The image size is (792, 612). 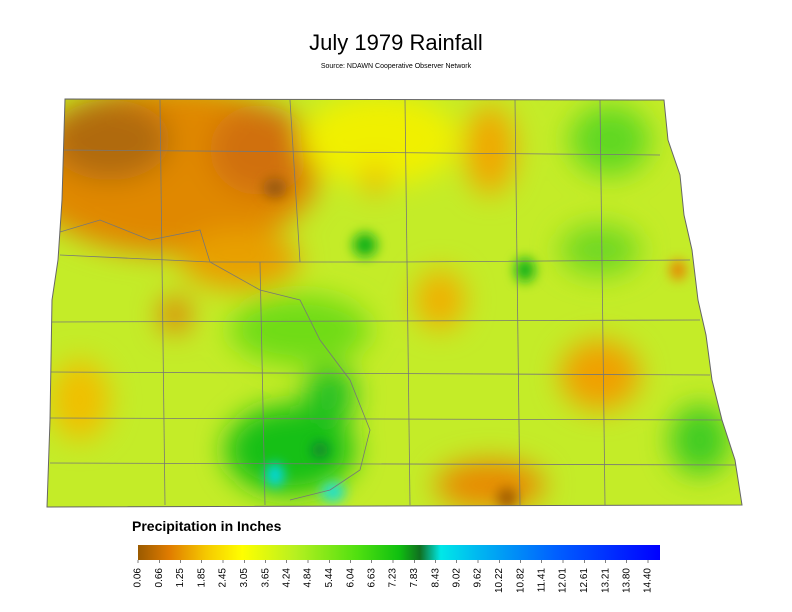 I want to click on tick-label: 7.83, so click(x=414, y=578).